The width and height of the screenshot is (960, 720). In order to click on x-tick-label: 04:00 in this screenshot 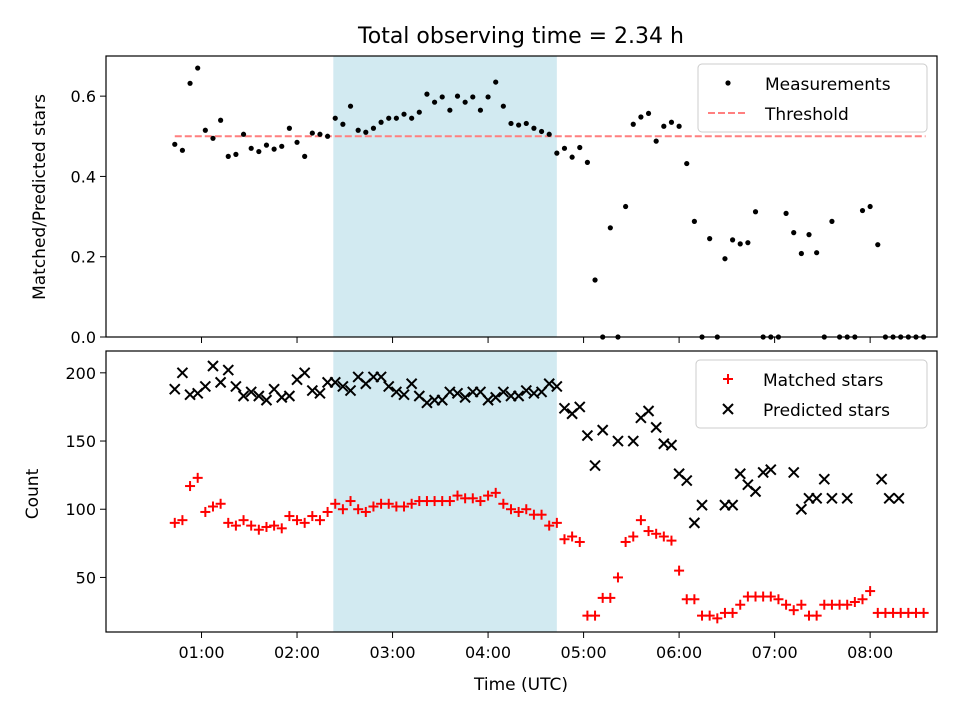, I will do `click(488, 652)`.